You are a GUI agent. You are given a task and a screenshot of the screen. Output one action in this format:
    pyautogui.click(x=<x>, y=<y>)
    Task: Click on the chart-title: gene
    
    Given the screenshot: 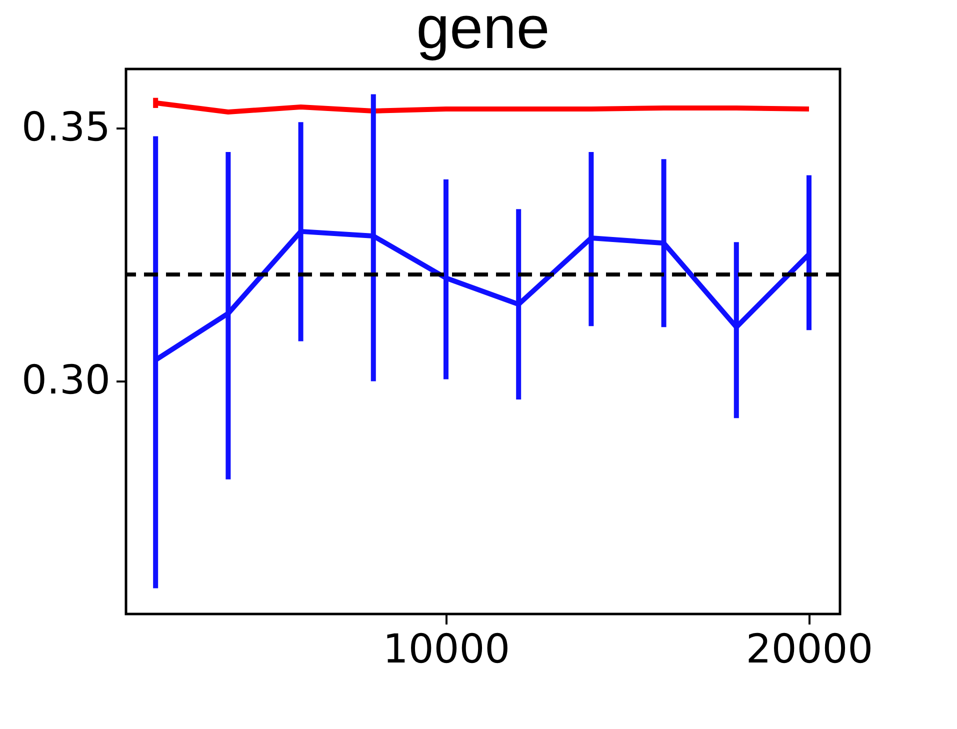 What is the action you would take?
    pyautogui.click(x=483, y=30)
    